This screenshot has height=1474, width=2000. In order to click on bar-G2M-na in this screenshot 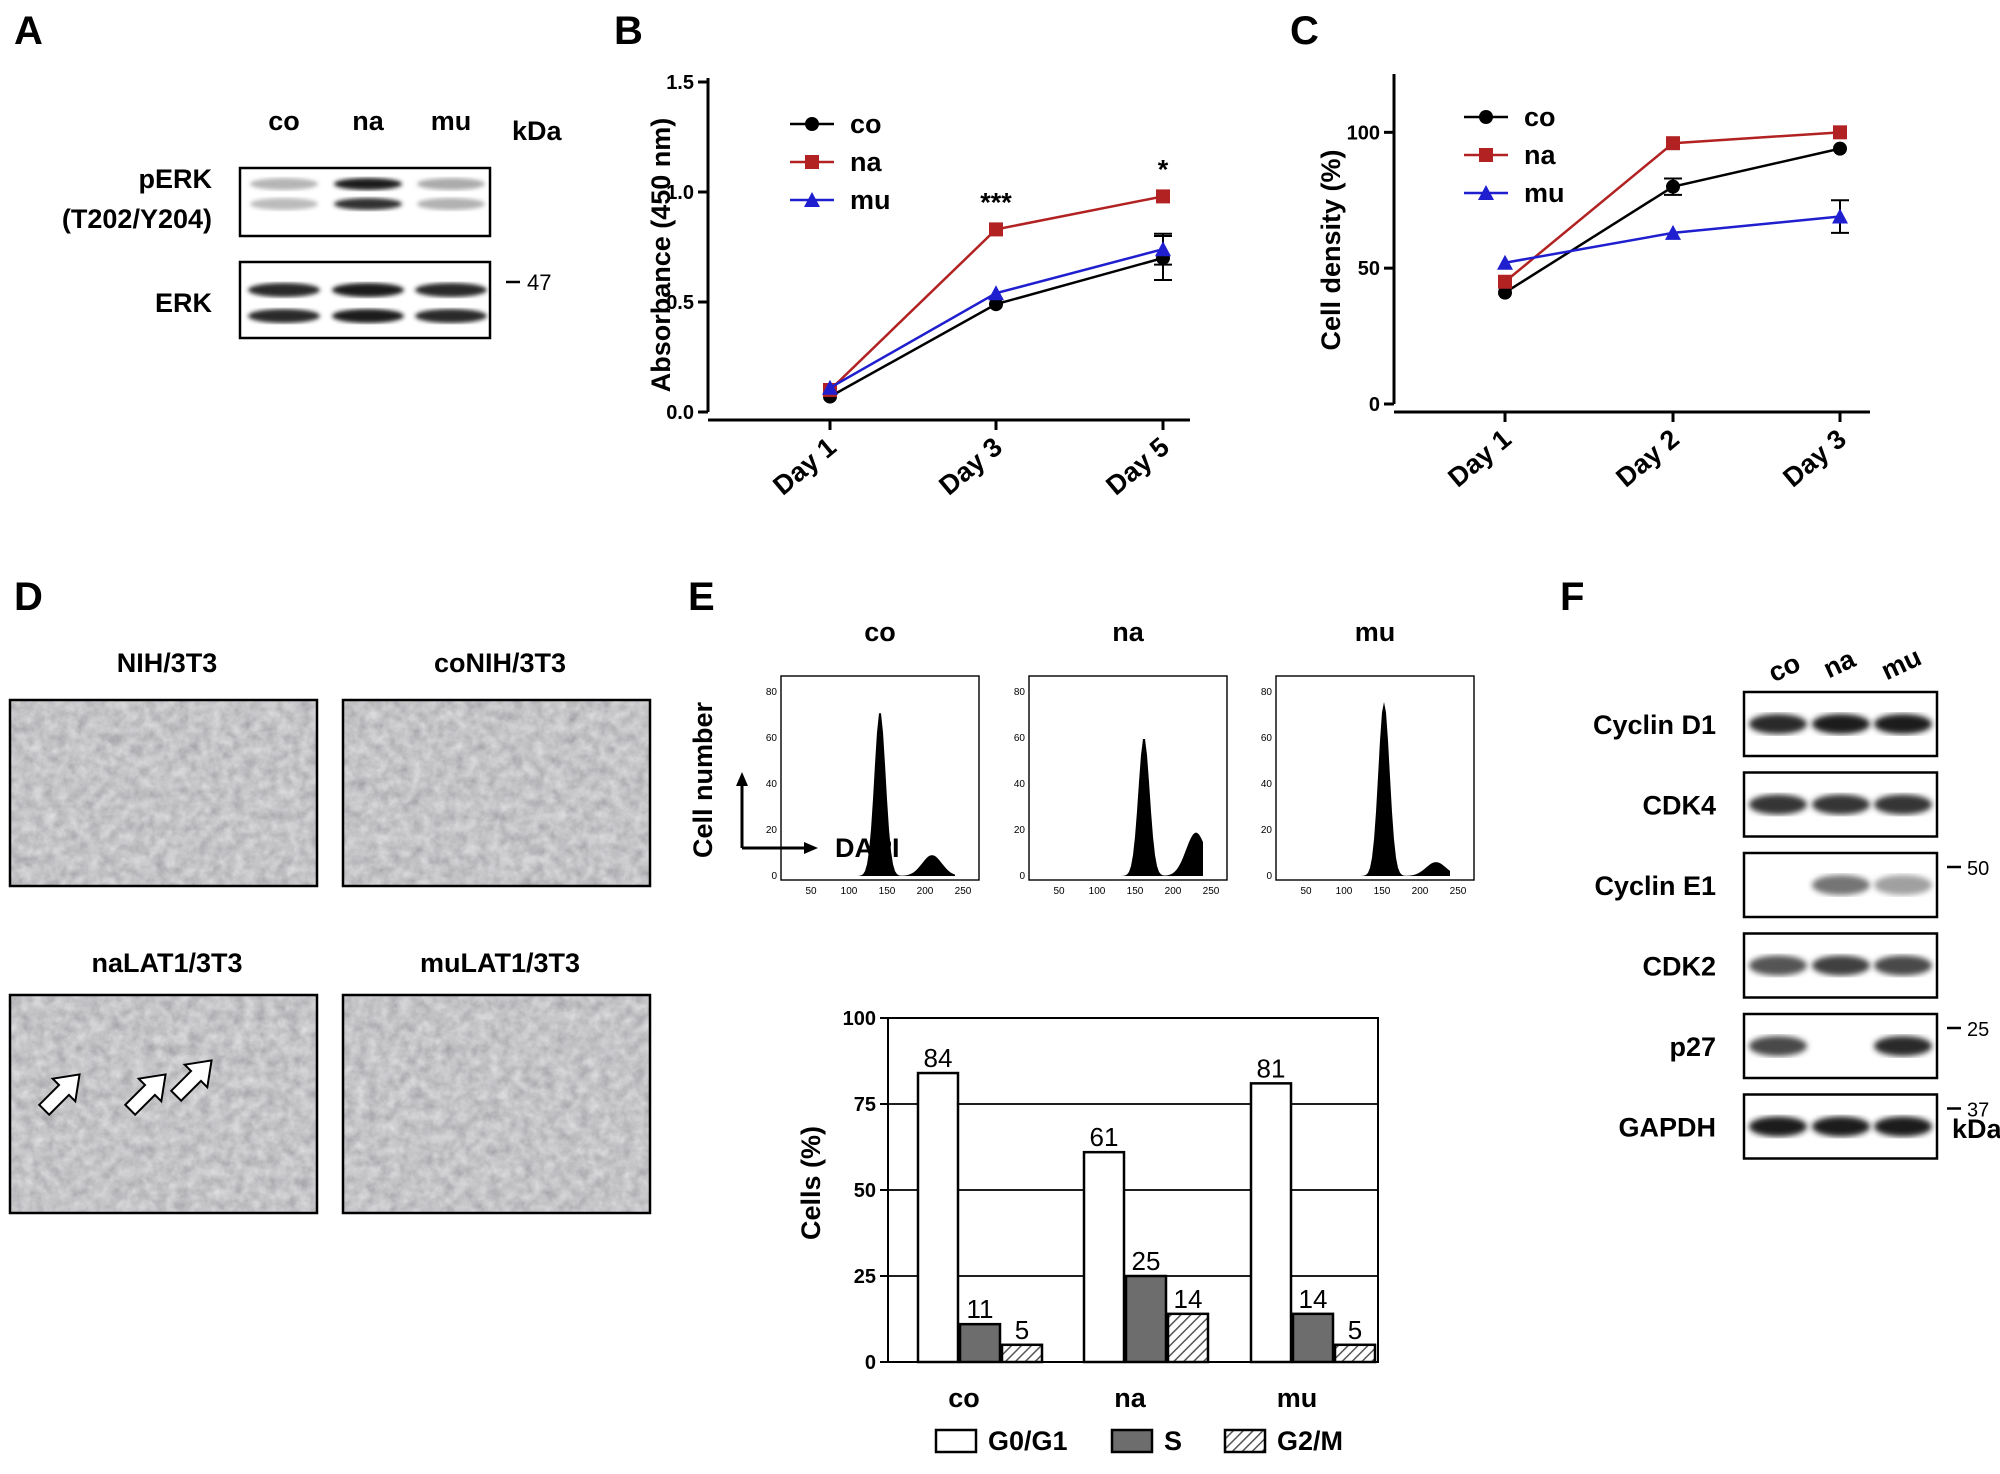, I will do `click(1188, 1338)`.